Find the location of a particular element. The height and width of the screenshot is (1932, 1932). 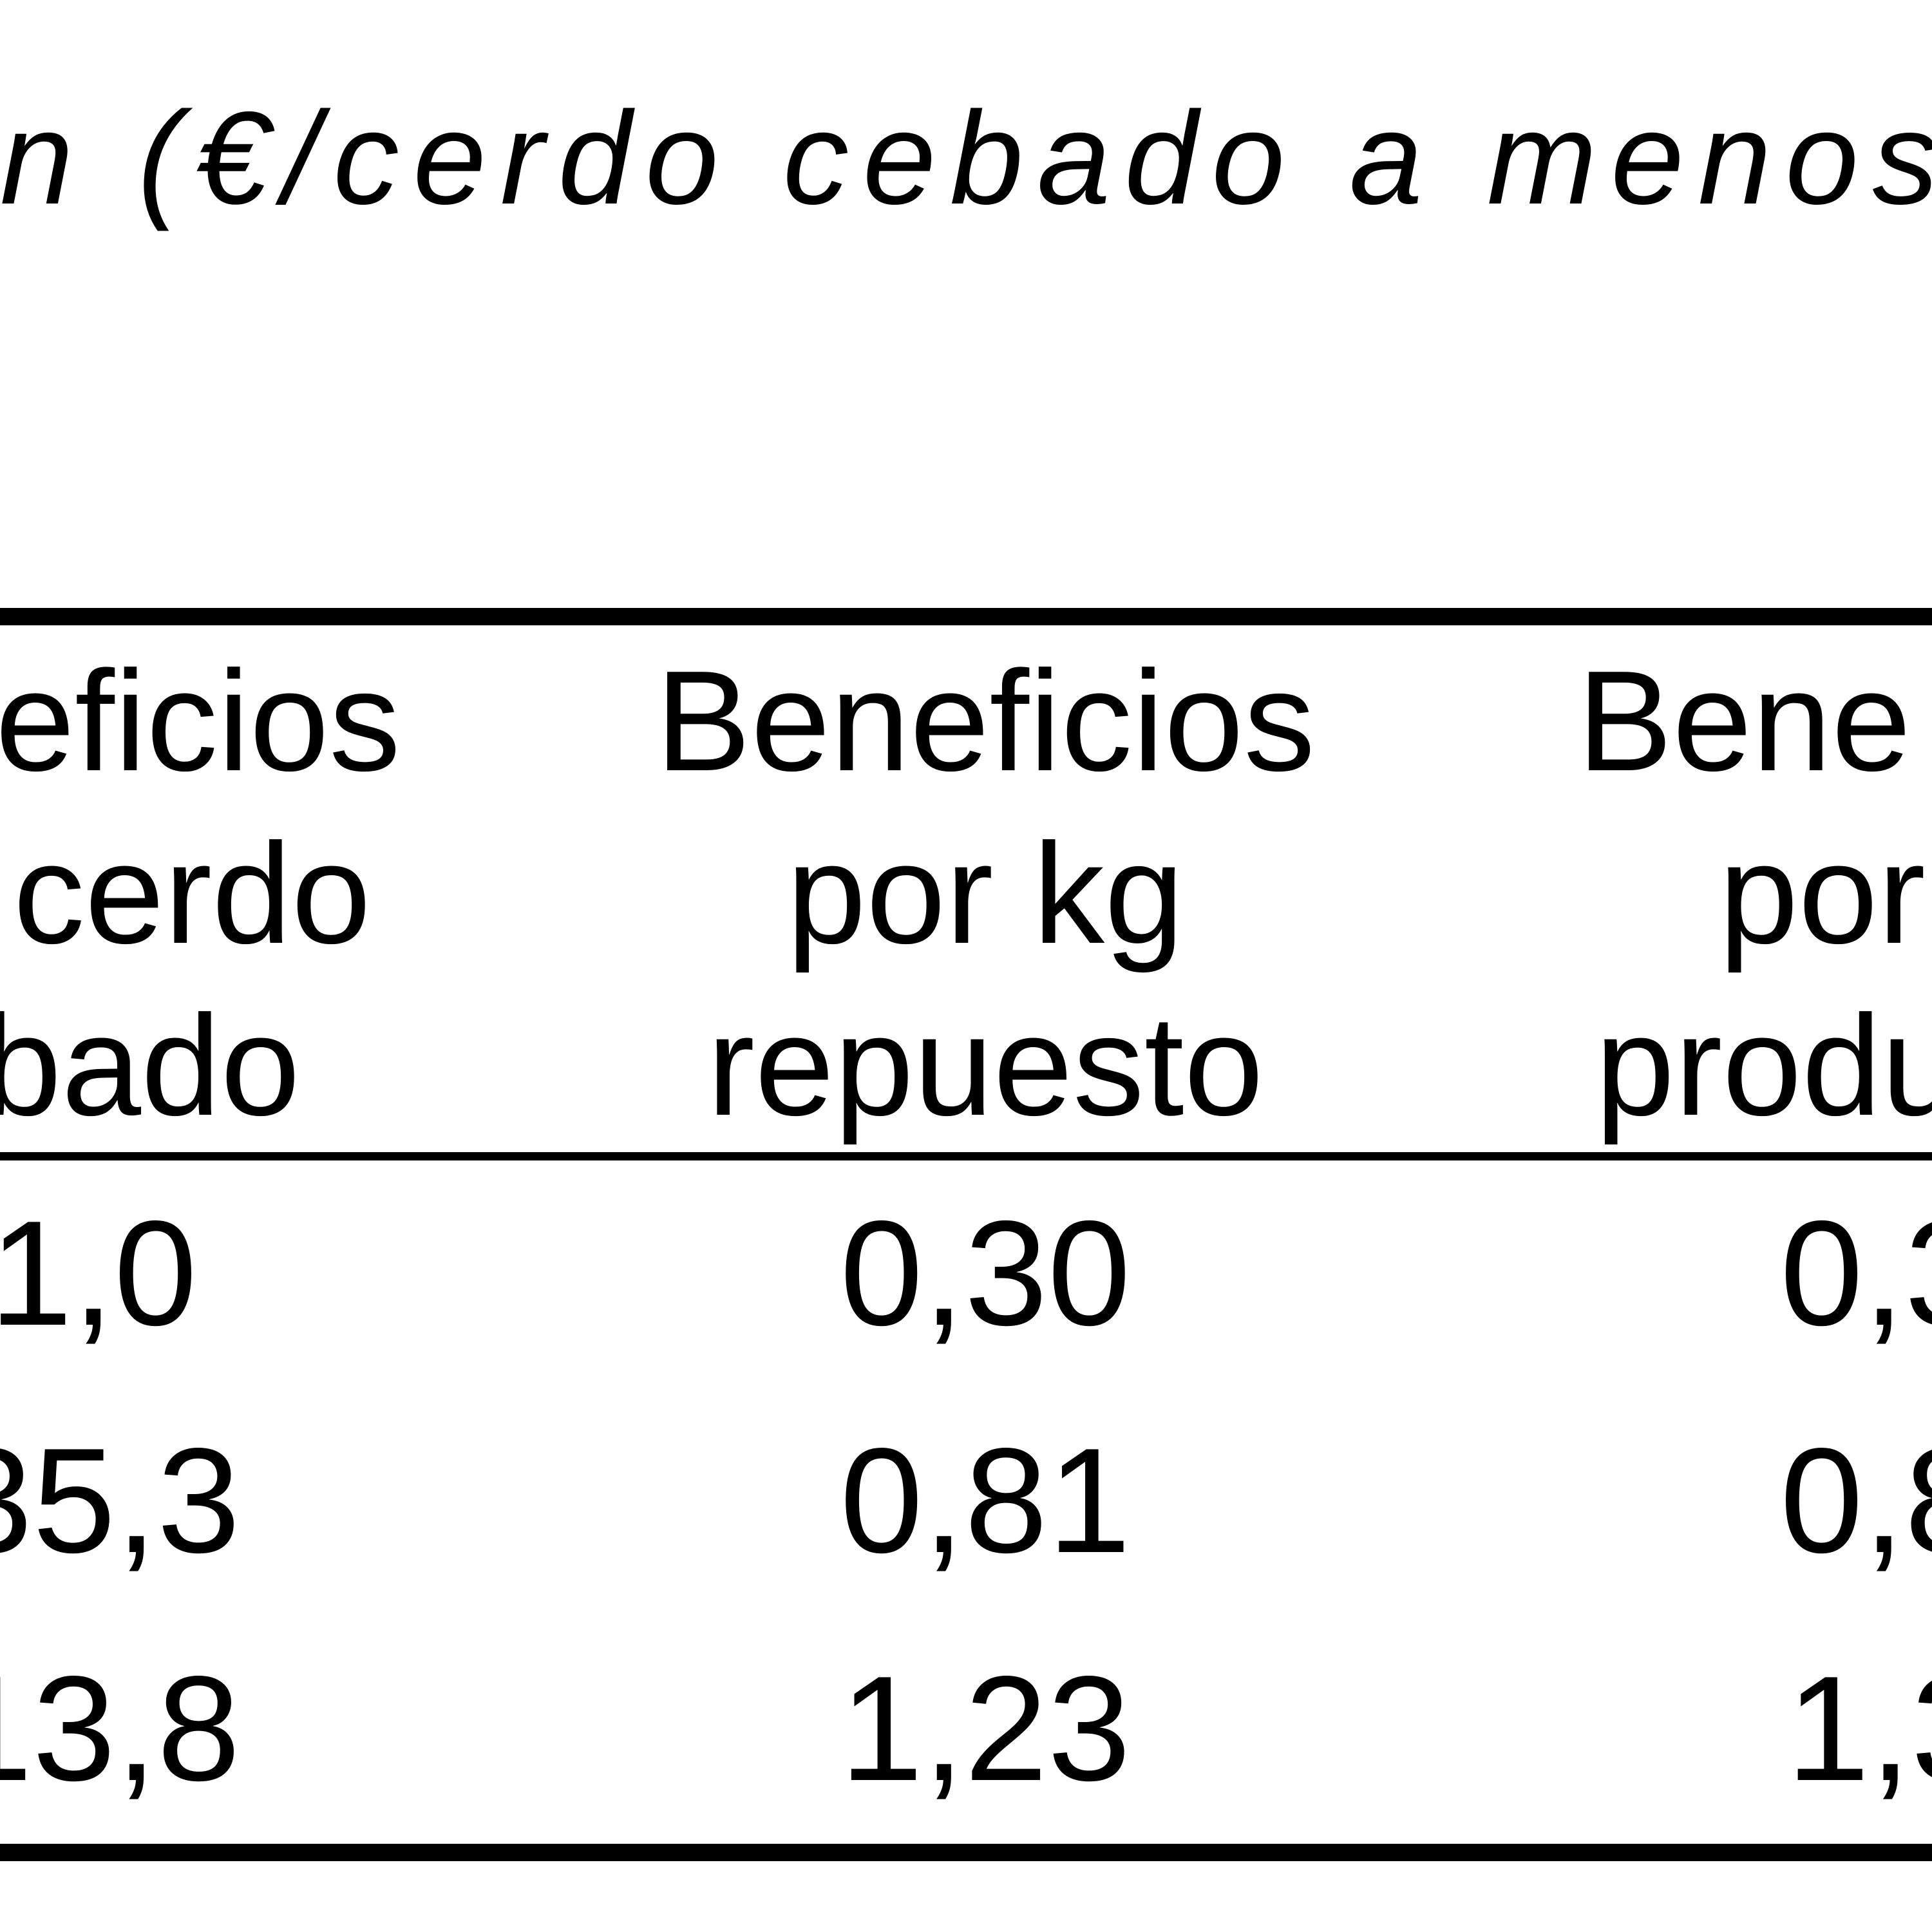

table-cell: 35,3 is located at coordinates (120, 1500).